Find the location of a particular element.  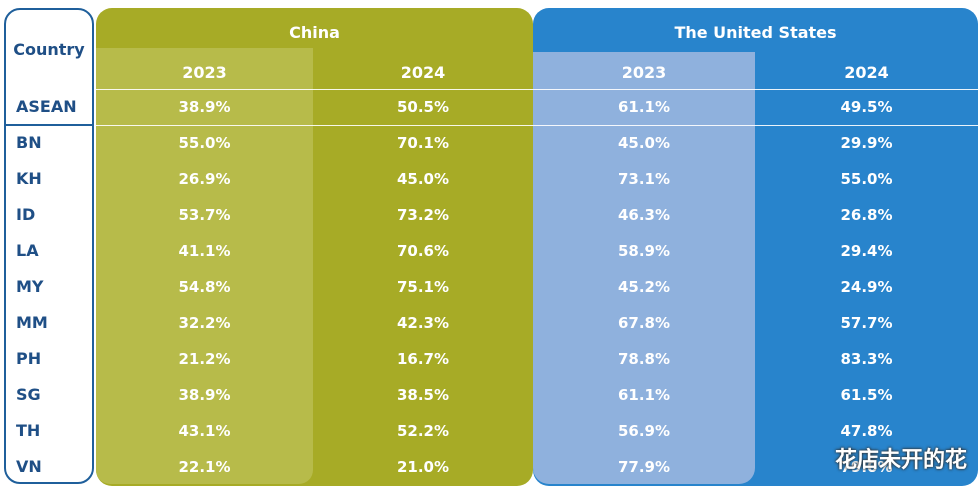

china-year-2023: 2023 is located at coordinates (204, 72).